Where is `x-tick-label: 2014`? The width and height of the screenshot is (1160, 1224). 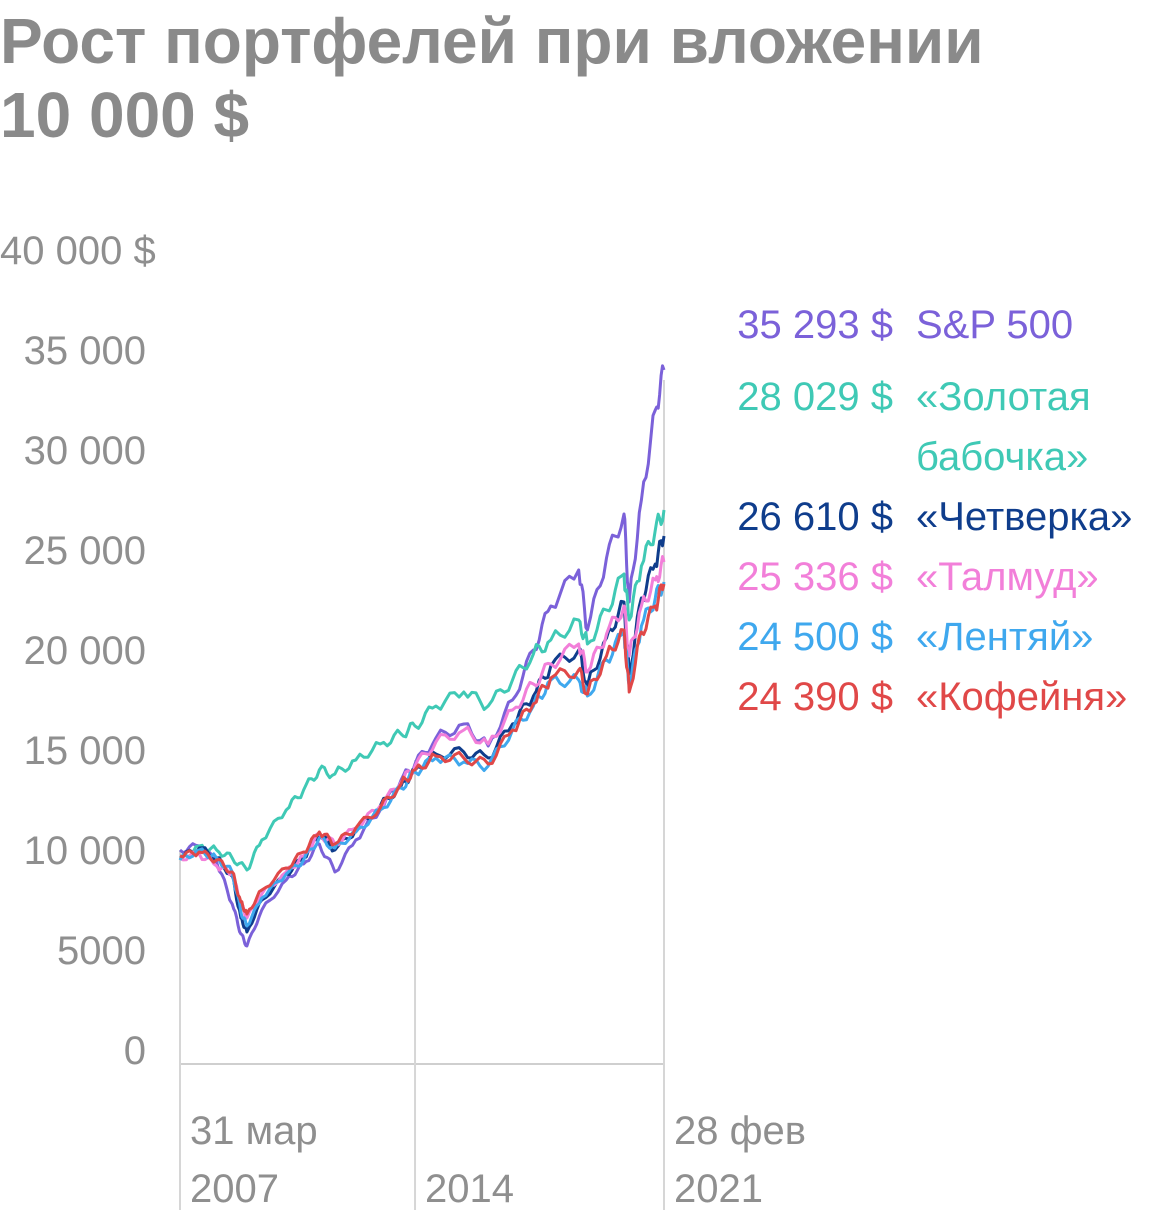
x-tick-label: 2014 is located at coordinates (469, 1189).